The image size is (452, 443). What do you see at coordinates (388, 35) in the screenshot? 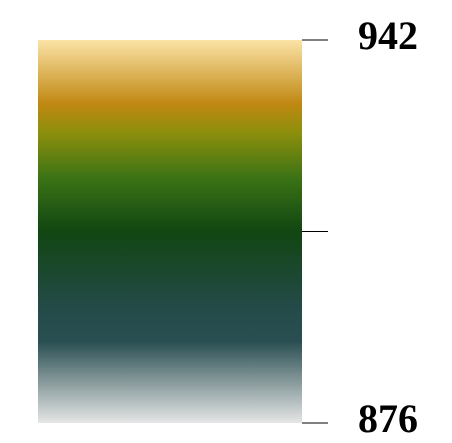
I see `tick-label: 942` at bounding box center [388, 35].